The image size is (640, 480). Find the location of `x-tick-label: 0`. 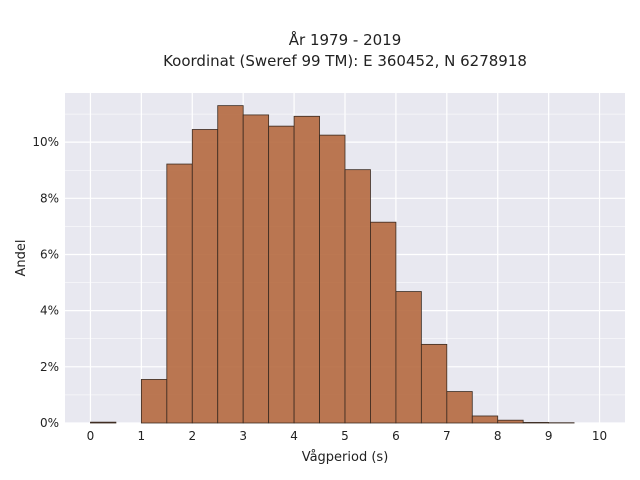

x-tick-label: 0 is located at coordinates (91, 436).